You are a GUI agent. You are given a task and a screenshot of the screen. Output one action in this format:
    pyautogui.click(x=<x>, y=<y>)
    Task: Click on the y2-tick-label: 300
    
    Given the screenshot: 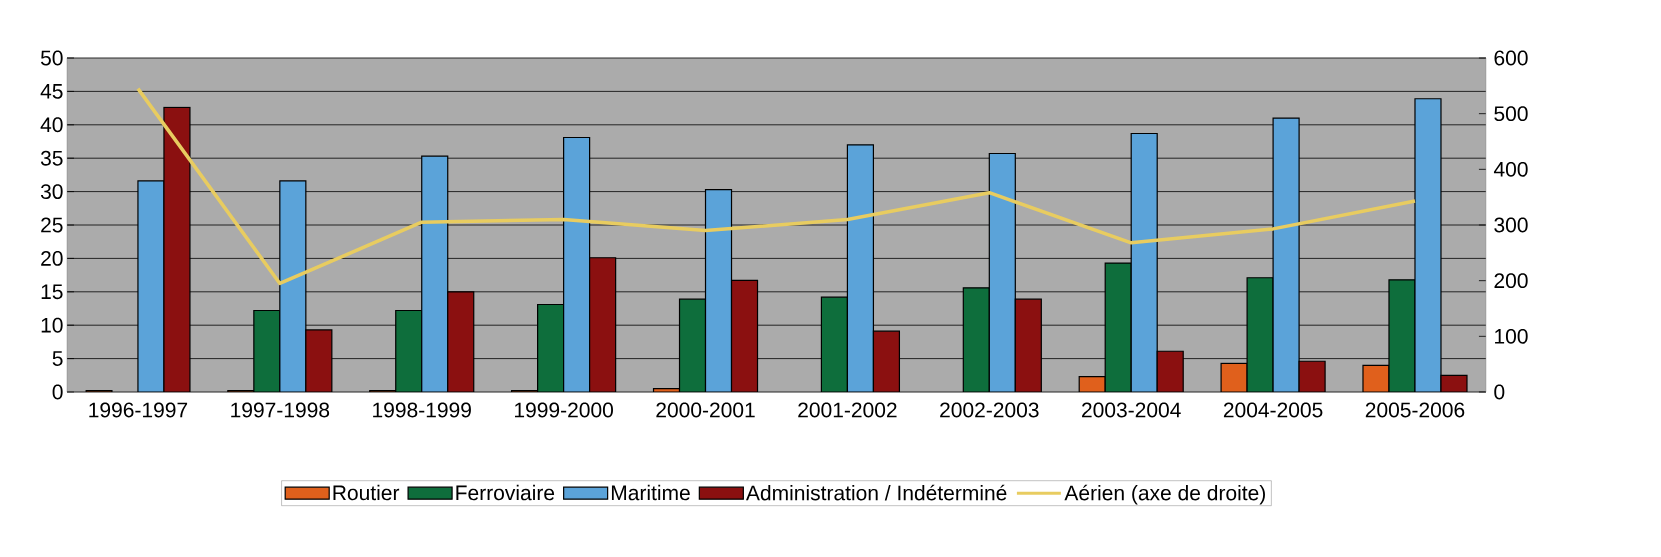 What is the action you would take?
    pyautogui.click(x=1511, y=225)
    